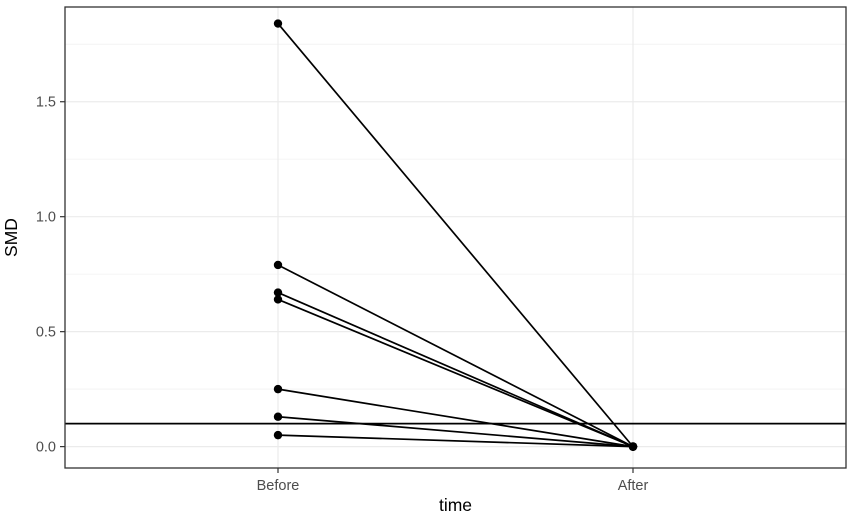  What do you see at coordinates (46, 333) in the screenshot?
I see `y-tick-label: 0.5` at bounding box center [46, 333].